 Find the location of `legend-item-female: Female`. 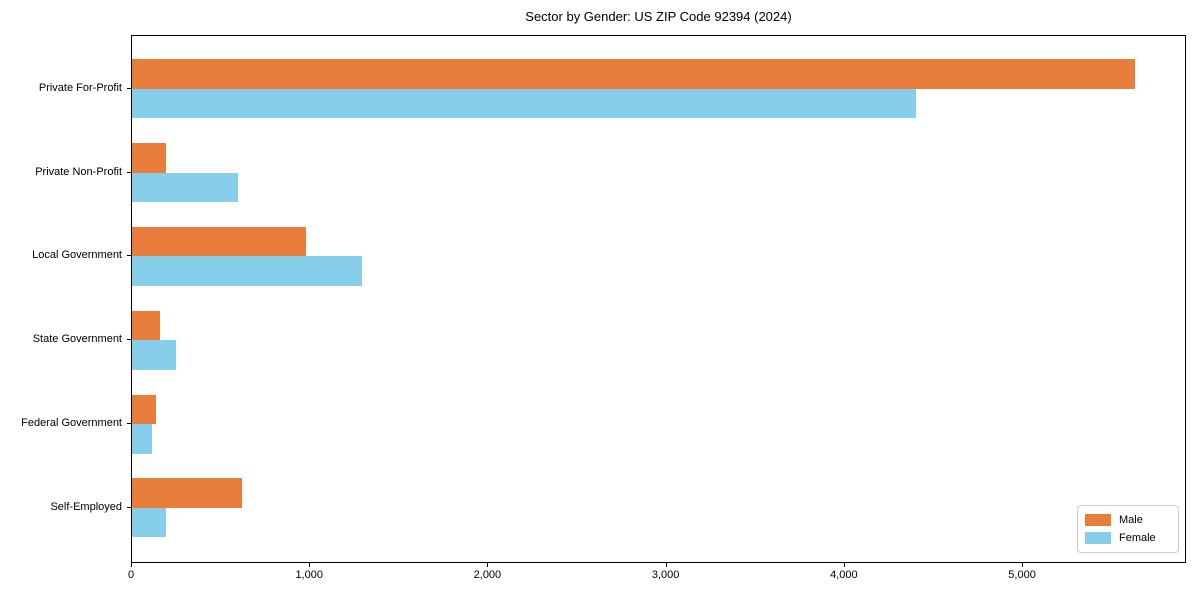

legend-item-female: Female is located at coordinates (1128, 538).